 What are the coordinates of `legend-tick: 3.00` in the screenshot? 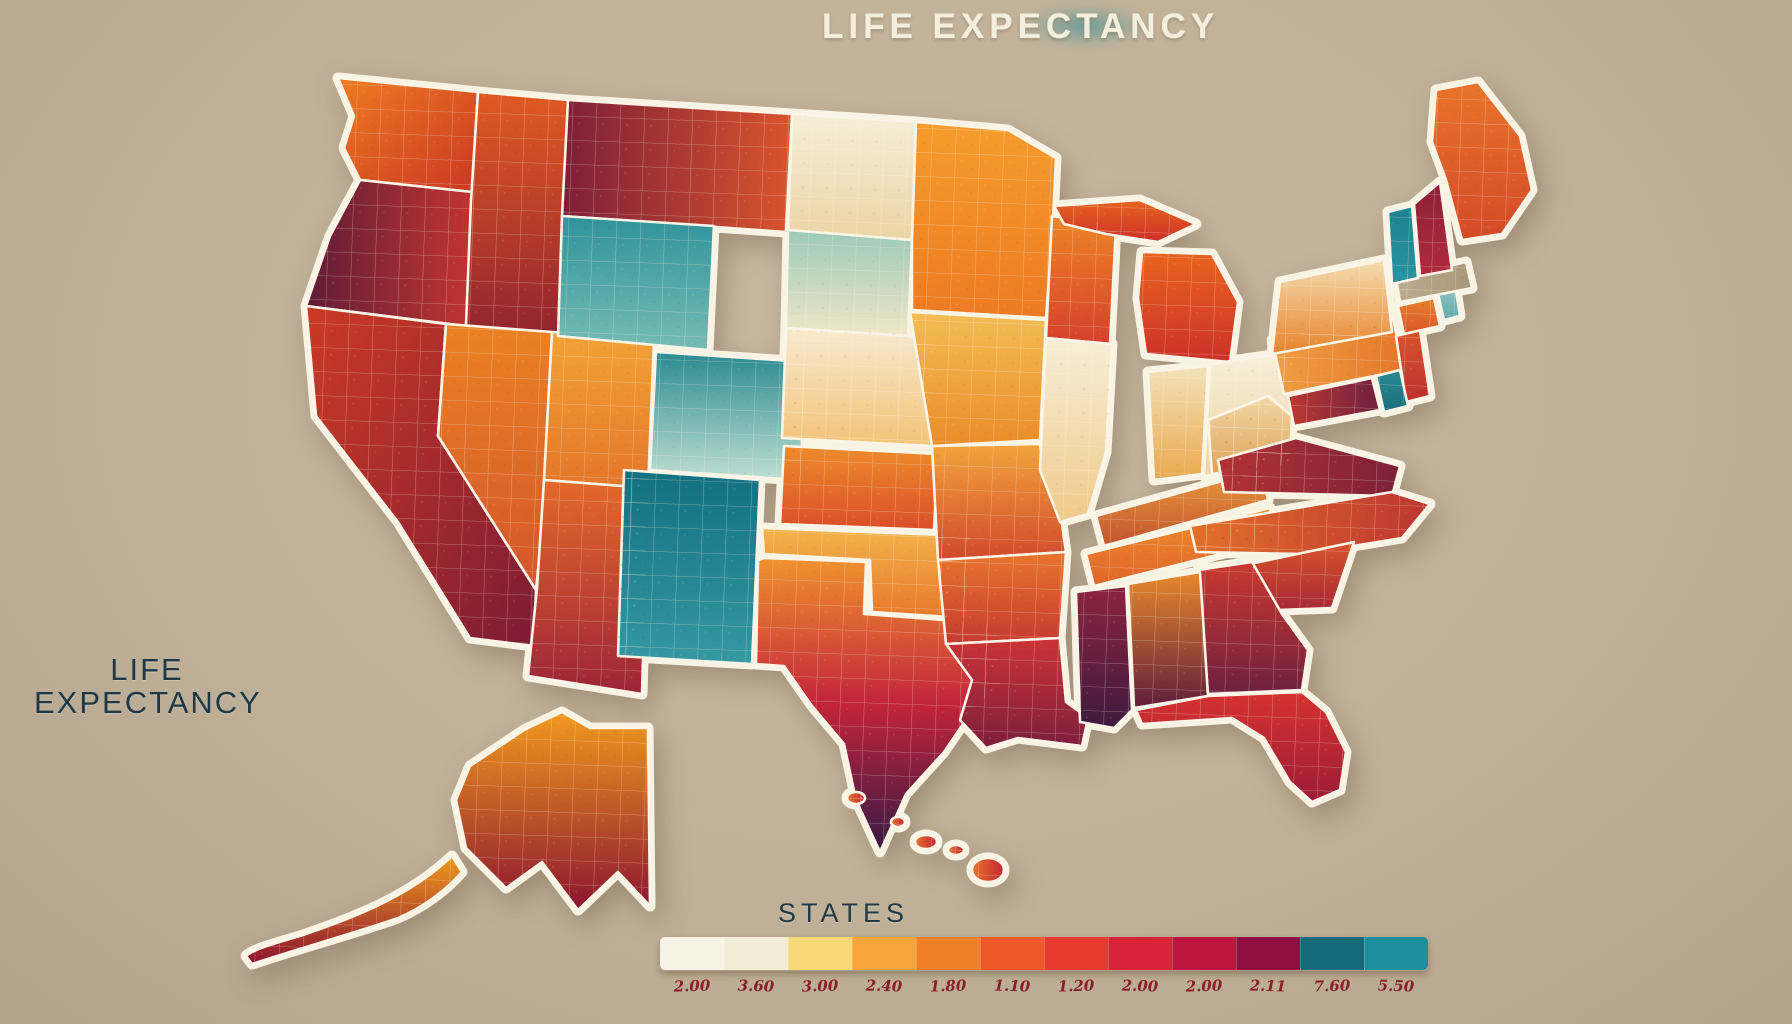 It's located at (820, 986).